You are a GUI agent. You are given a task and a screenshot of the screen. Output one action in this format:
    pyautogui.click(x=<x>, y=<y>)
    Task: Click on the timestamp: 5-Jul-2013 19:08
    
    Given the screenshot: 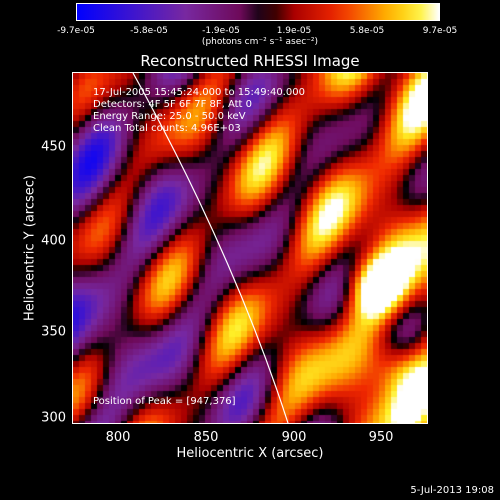 What is the action you would take?
    pyautogui.click(x=452, y=490)
    